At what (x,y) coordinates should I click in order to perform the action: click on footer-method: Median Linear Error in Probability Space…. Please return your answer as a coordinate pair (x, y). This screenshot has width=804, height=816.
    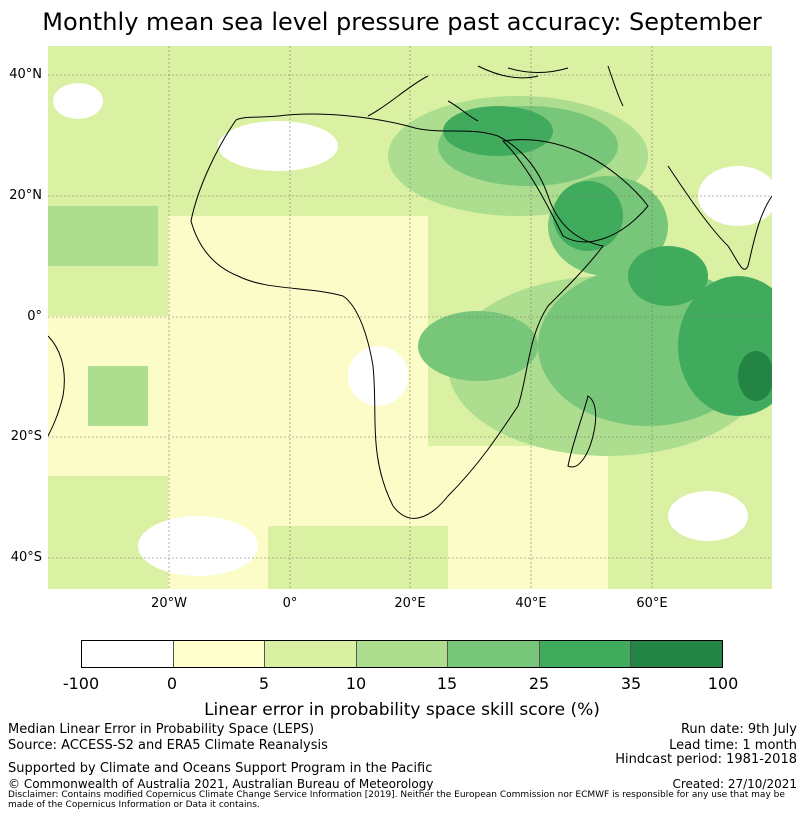
    Looking at the image, I should click on (161, 729).